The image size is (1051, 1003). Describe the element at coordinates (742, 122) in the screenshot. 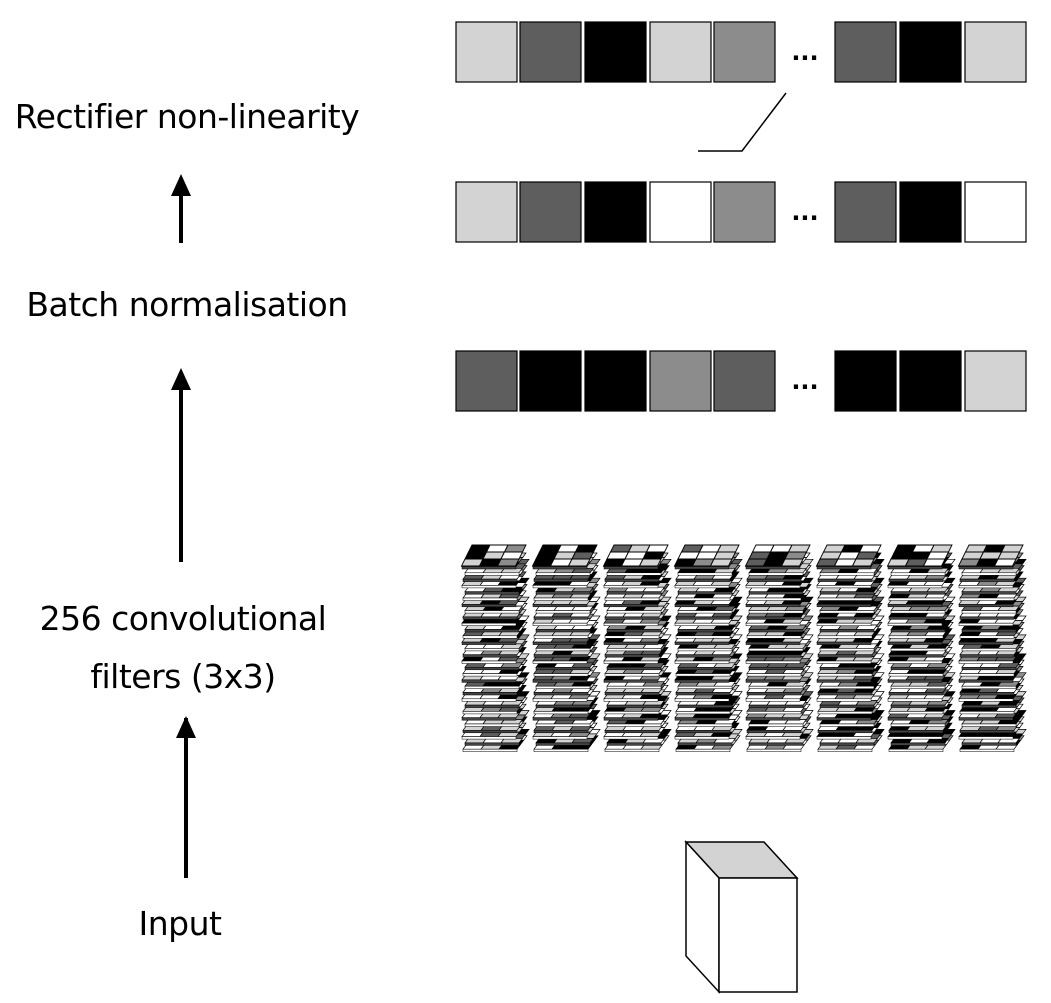

I see `relu-curve` at that location.